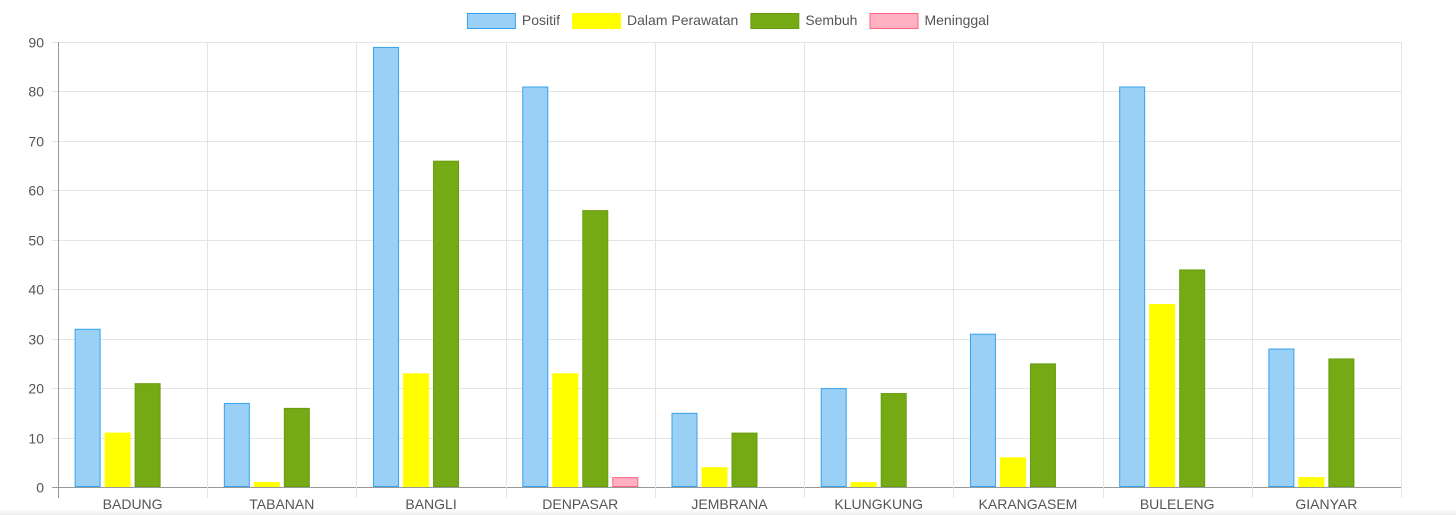  I want to click on bottom-scroll-shade, so click(728, 512).